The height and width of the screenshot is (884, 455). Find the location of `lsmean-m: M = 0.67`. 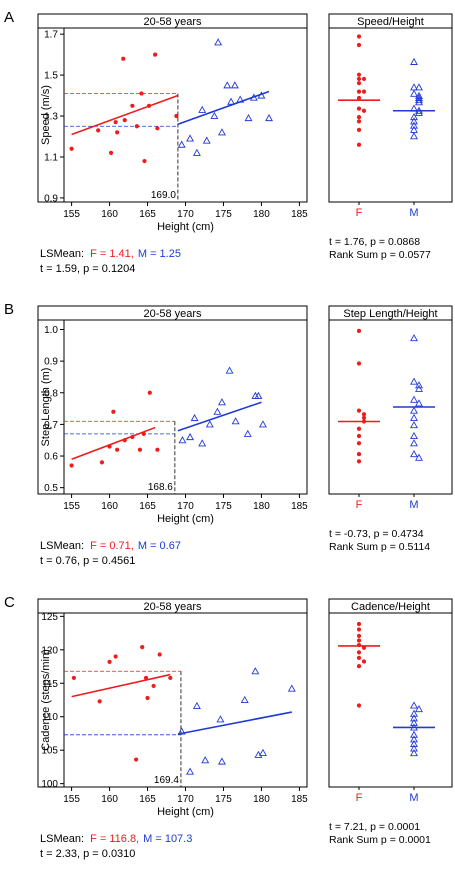

lsmean-m: M = 0.67 is located at coordinates (159, 546).